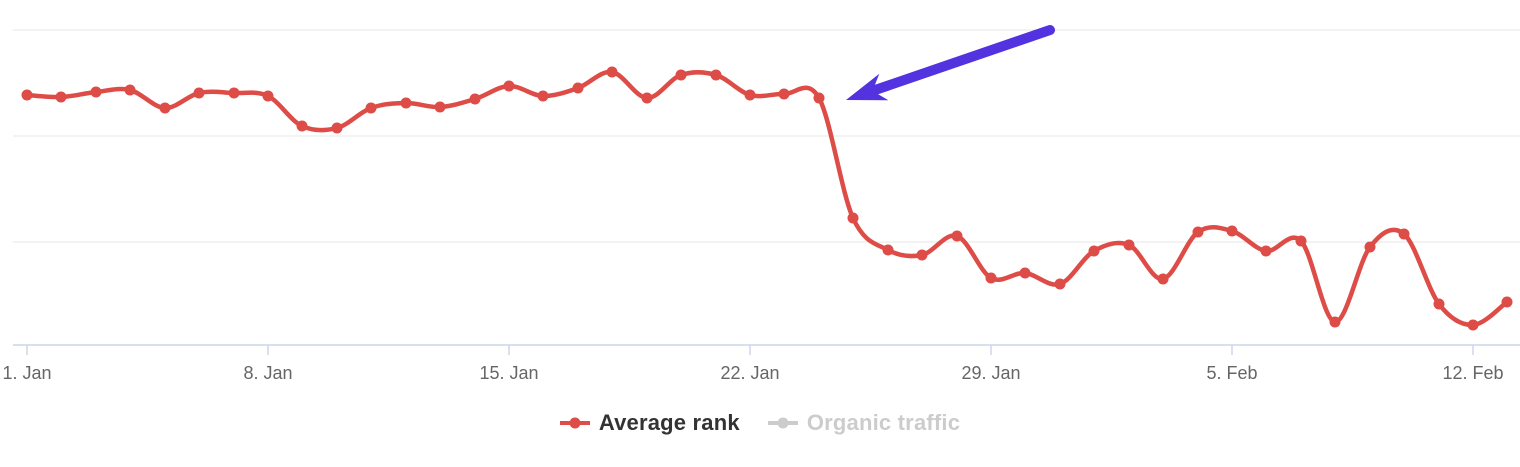 This screenshot has width=1520, height=467. I want to click on legend-item-average-rank: Average rank, so click(649, 423).